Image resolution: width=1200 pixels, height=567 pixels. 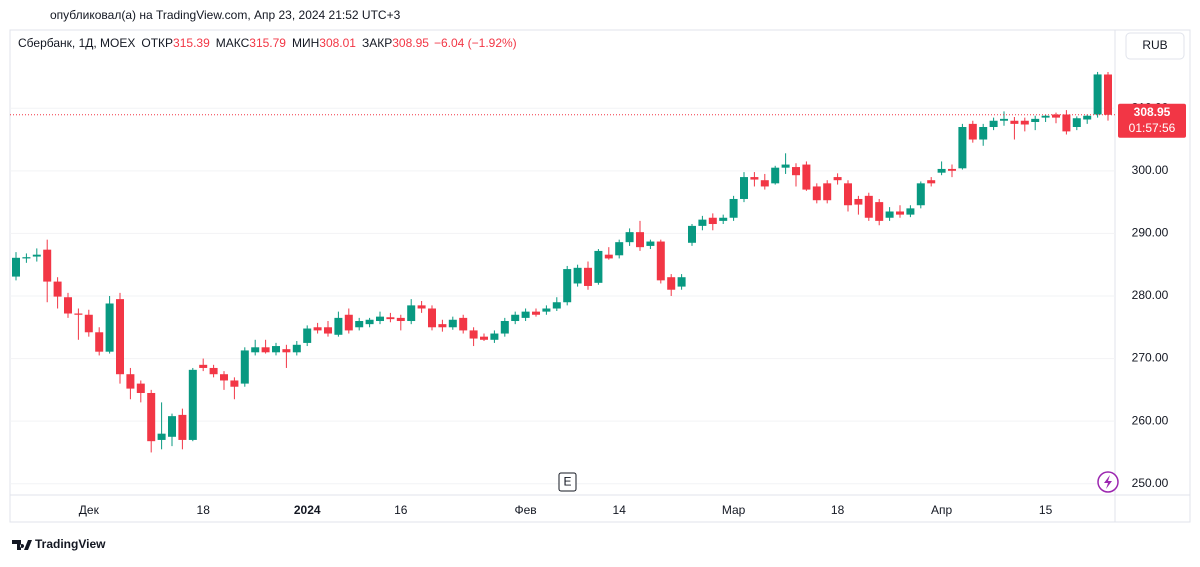 I want to click on last-price-tag, so click(x=1152, y=120).